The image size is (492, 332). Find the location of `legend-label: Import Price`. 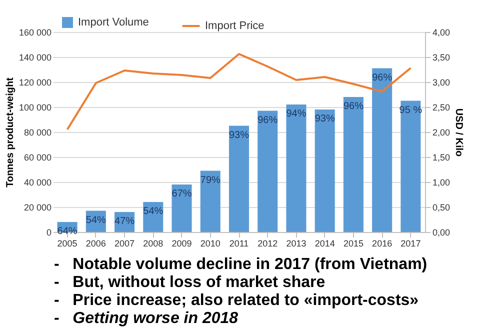

legend-label: Import Price is located at coordinates (234, 26).